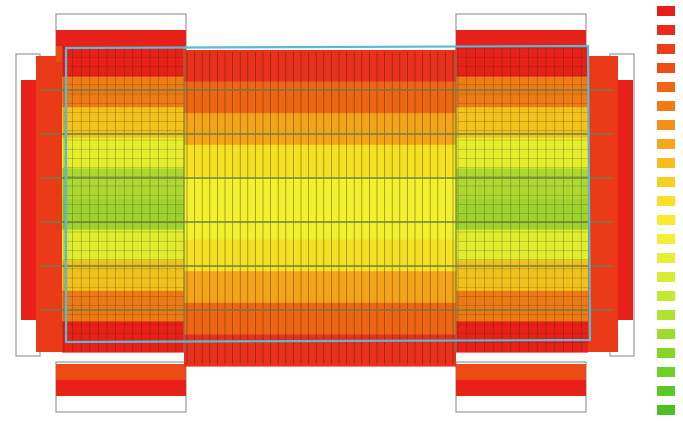 This screenshot has width=683, height=428. Describe the element at coordinates (603, 204) in the screenshot. I see `side-strip-right` at that location.